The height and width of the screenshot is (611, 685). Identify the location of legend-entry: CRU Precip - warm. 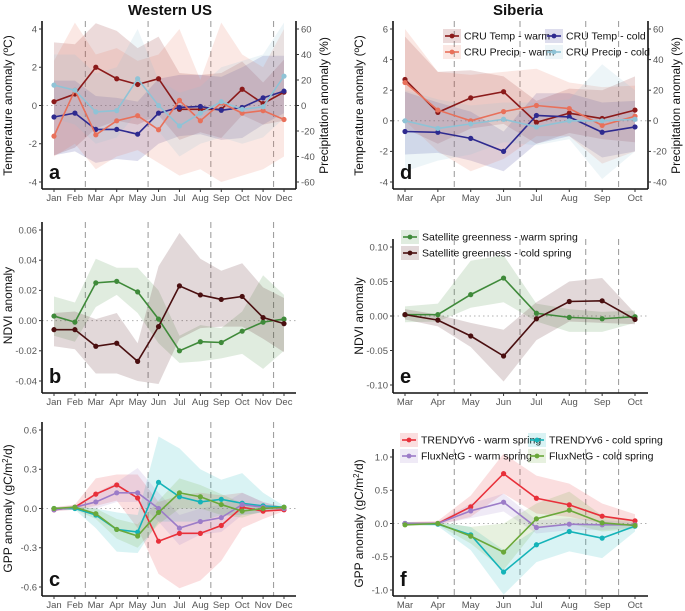
(509, 53).